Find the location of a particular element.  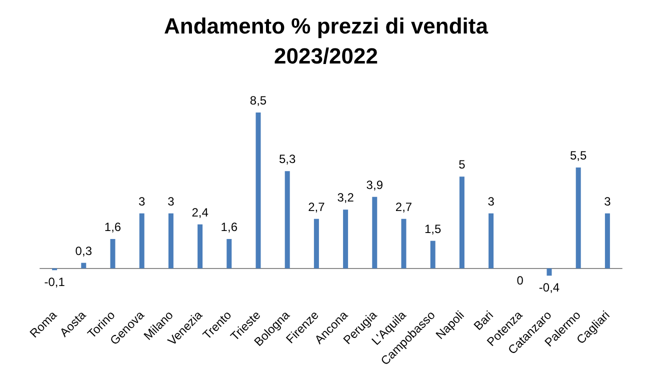

data-label: 2,4 is located at coordinates (200, 212).